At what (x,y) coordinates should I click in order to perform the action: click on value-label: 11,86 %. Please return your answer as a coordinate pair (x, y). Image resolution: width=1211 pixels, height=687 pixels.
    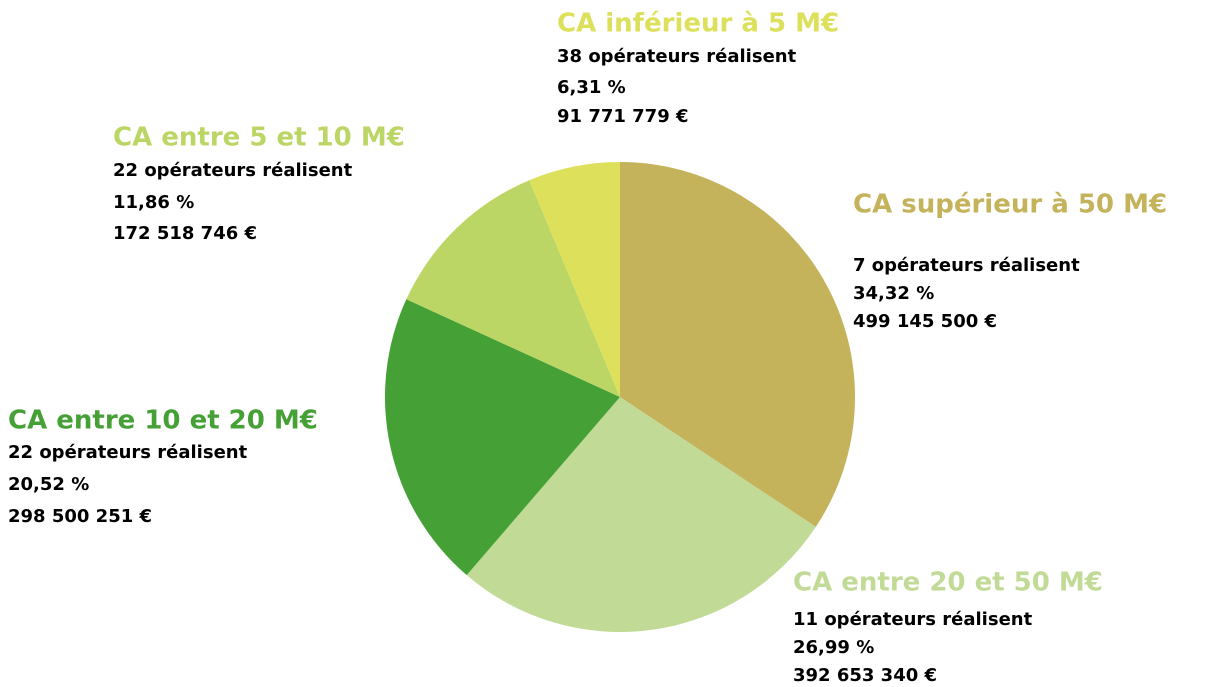
    Looking at the image, I should click on (153, 202).